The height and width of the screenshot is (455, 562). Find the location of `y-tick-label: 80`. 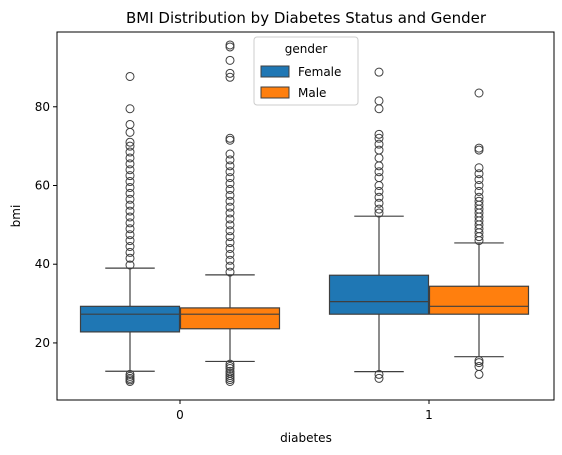

y-tick-label: 80 is located at coordinates (42, 107).